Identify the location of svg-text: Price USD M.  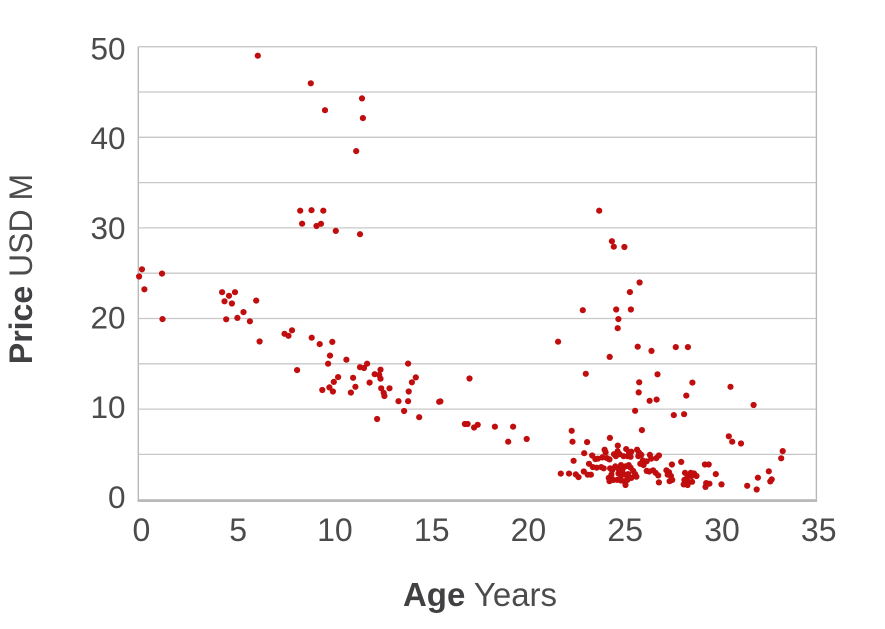
(21, 269).